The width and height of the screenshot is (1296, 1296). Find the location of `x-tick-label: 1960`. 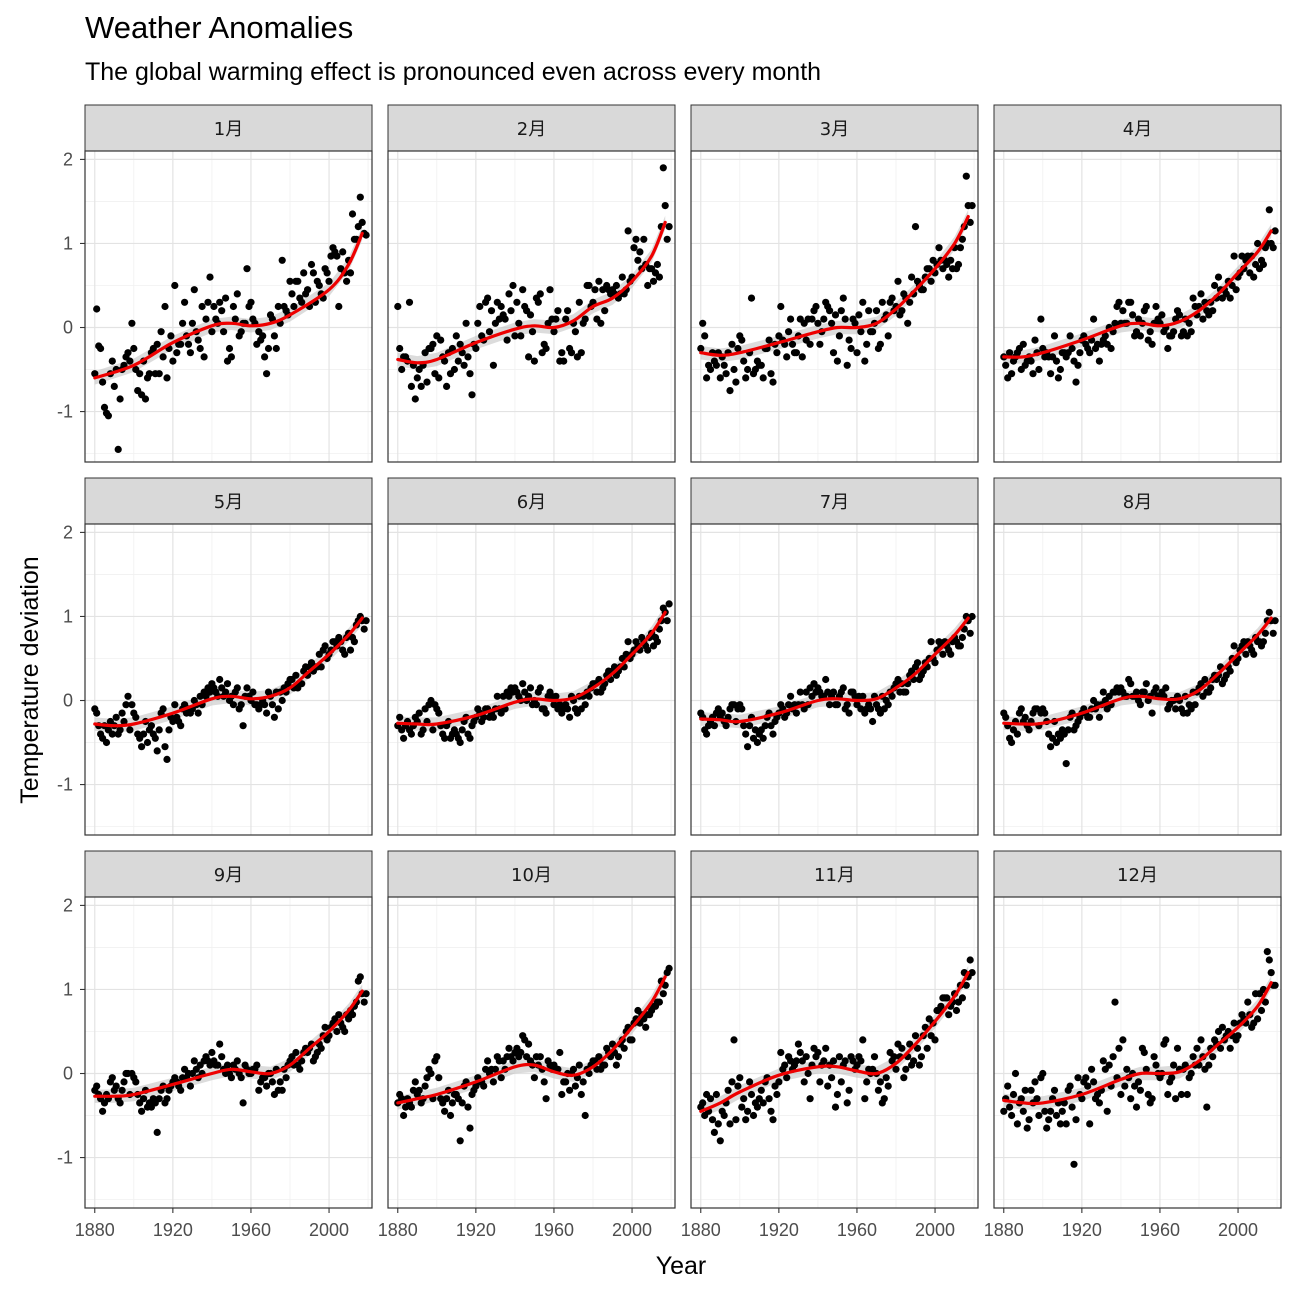

x-tick-label: 1960 is located at coordinates (554, 1230).